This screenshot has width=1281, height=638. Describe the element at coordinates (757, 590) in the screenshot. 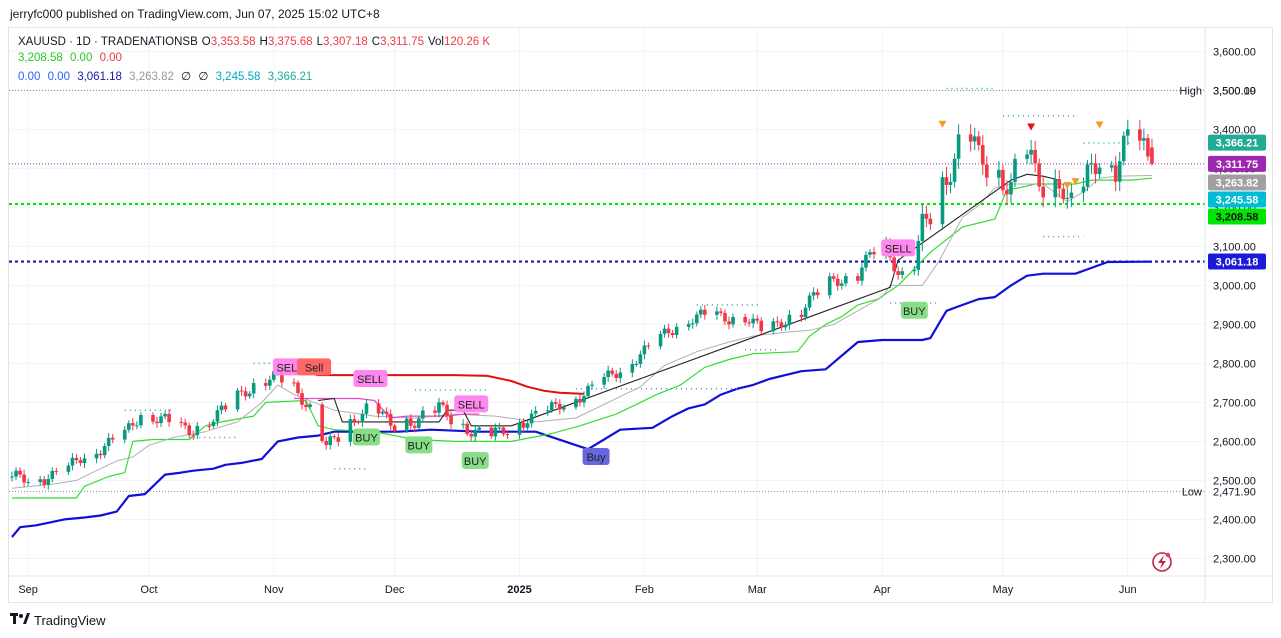

I see `x-tick-label: Mar` at that location.